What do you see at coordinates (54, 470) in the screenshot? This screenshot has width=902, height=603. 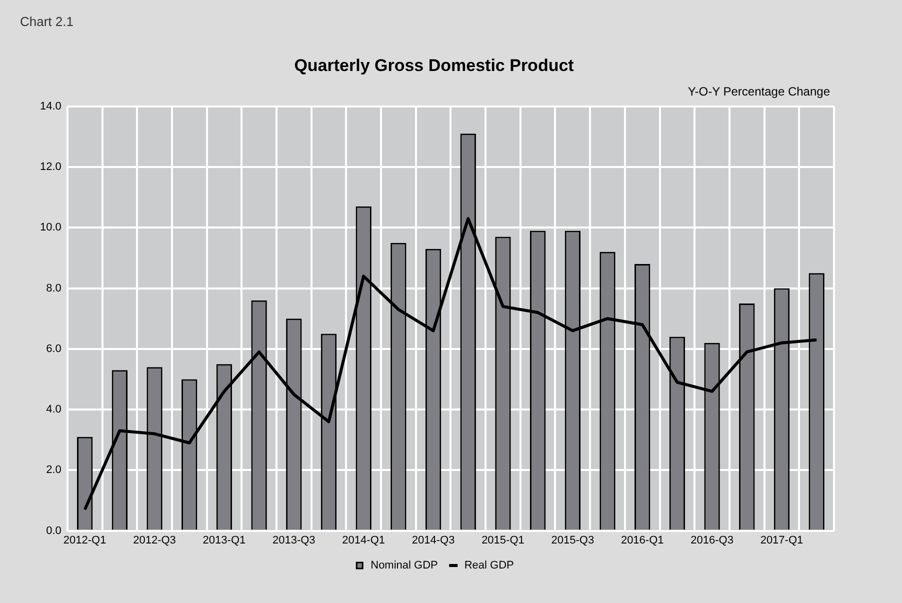 I see `y-tick-label: 2.0` at bounding box center [54, 470].